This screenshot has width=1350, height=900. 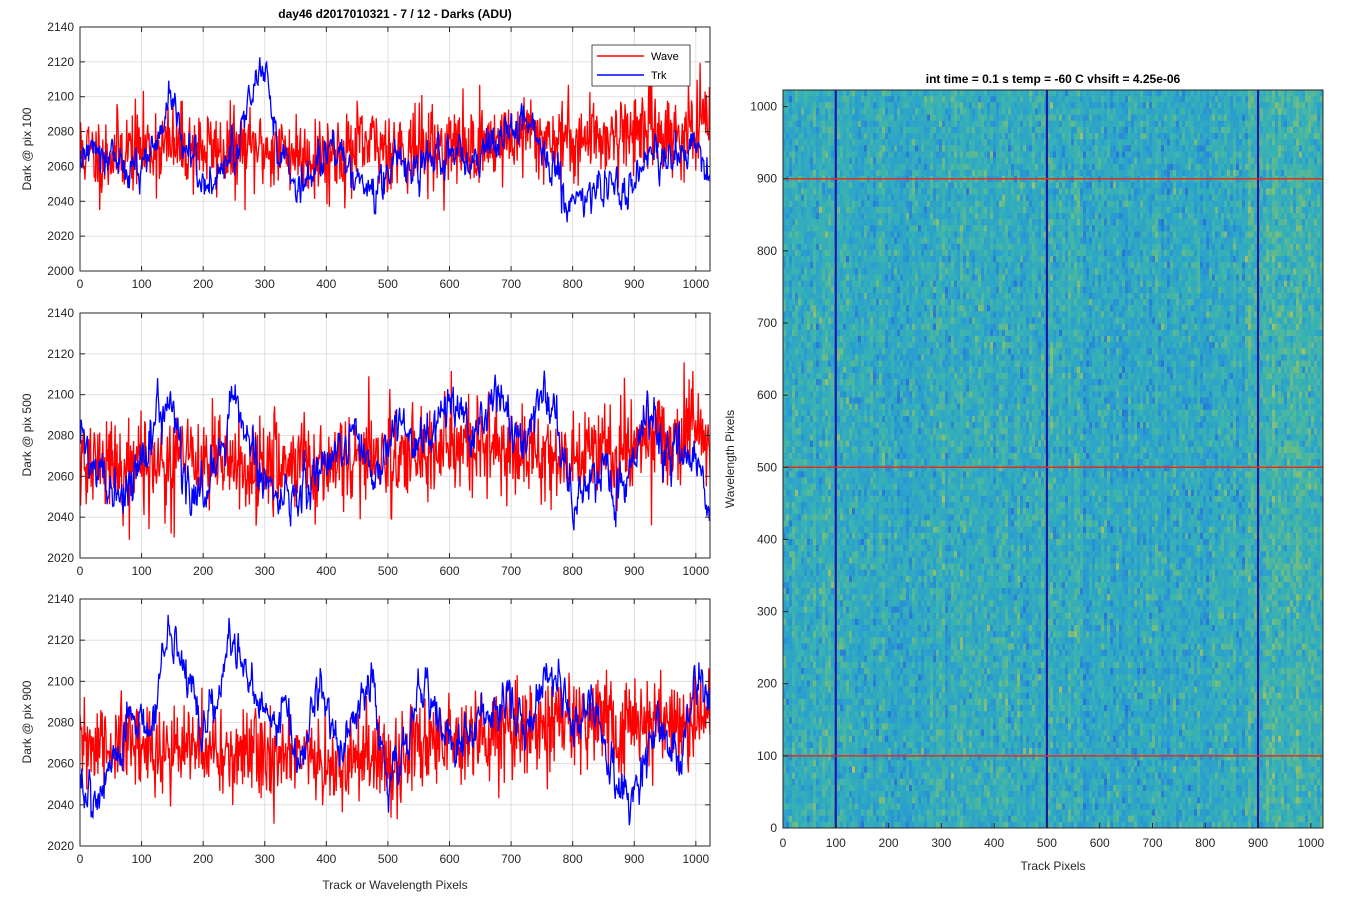 What do you see at coordinates (265, 859) in the screenshot?
I see `x-tick-label: 300` at bounding box center [265, 859].